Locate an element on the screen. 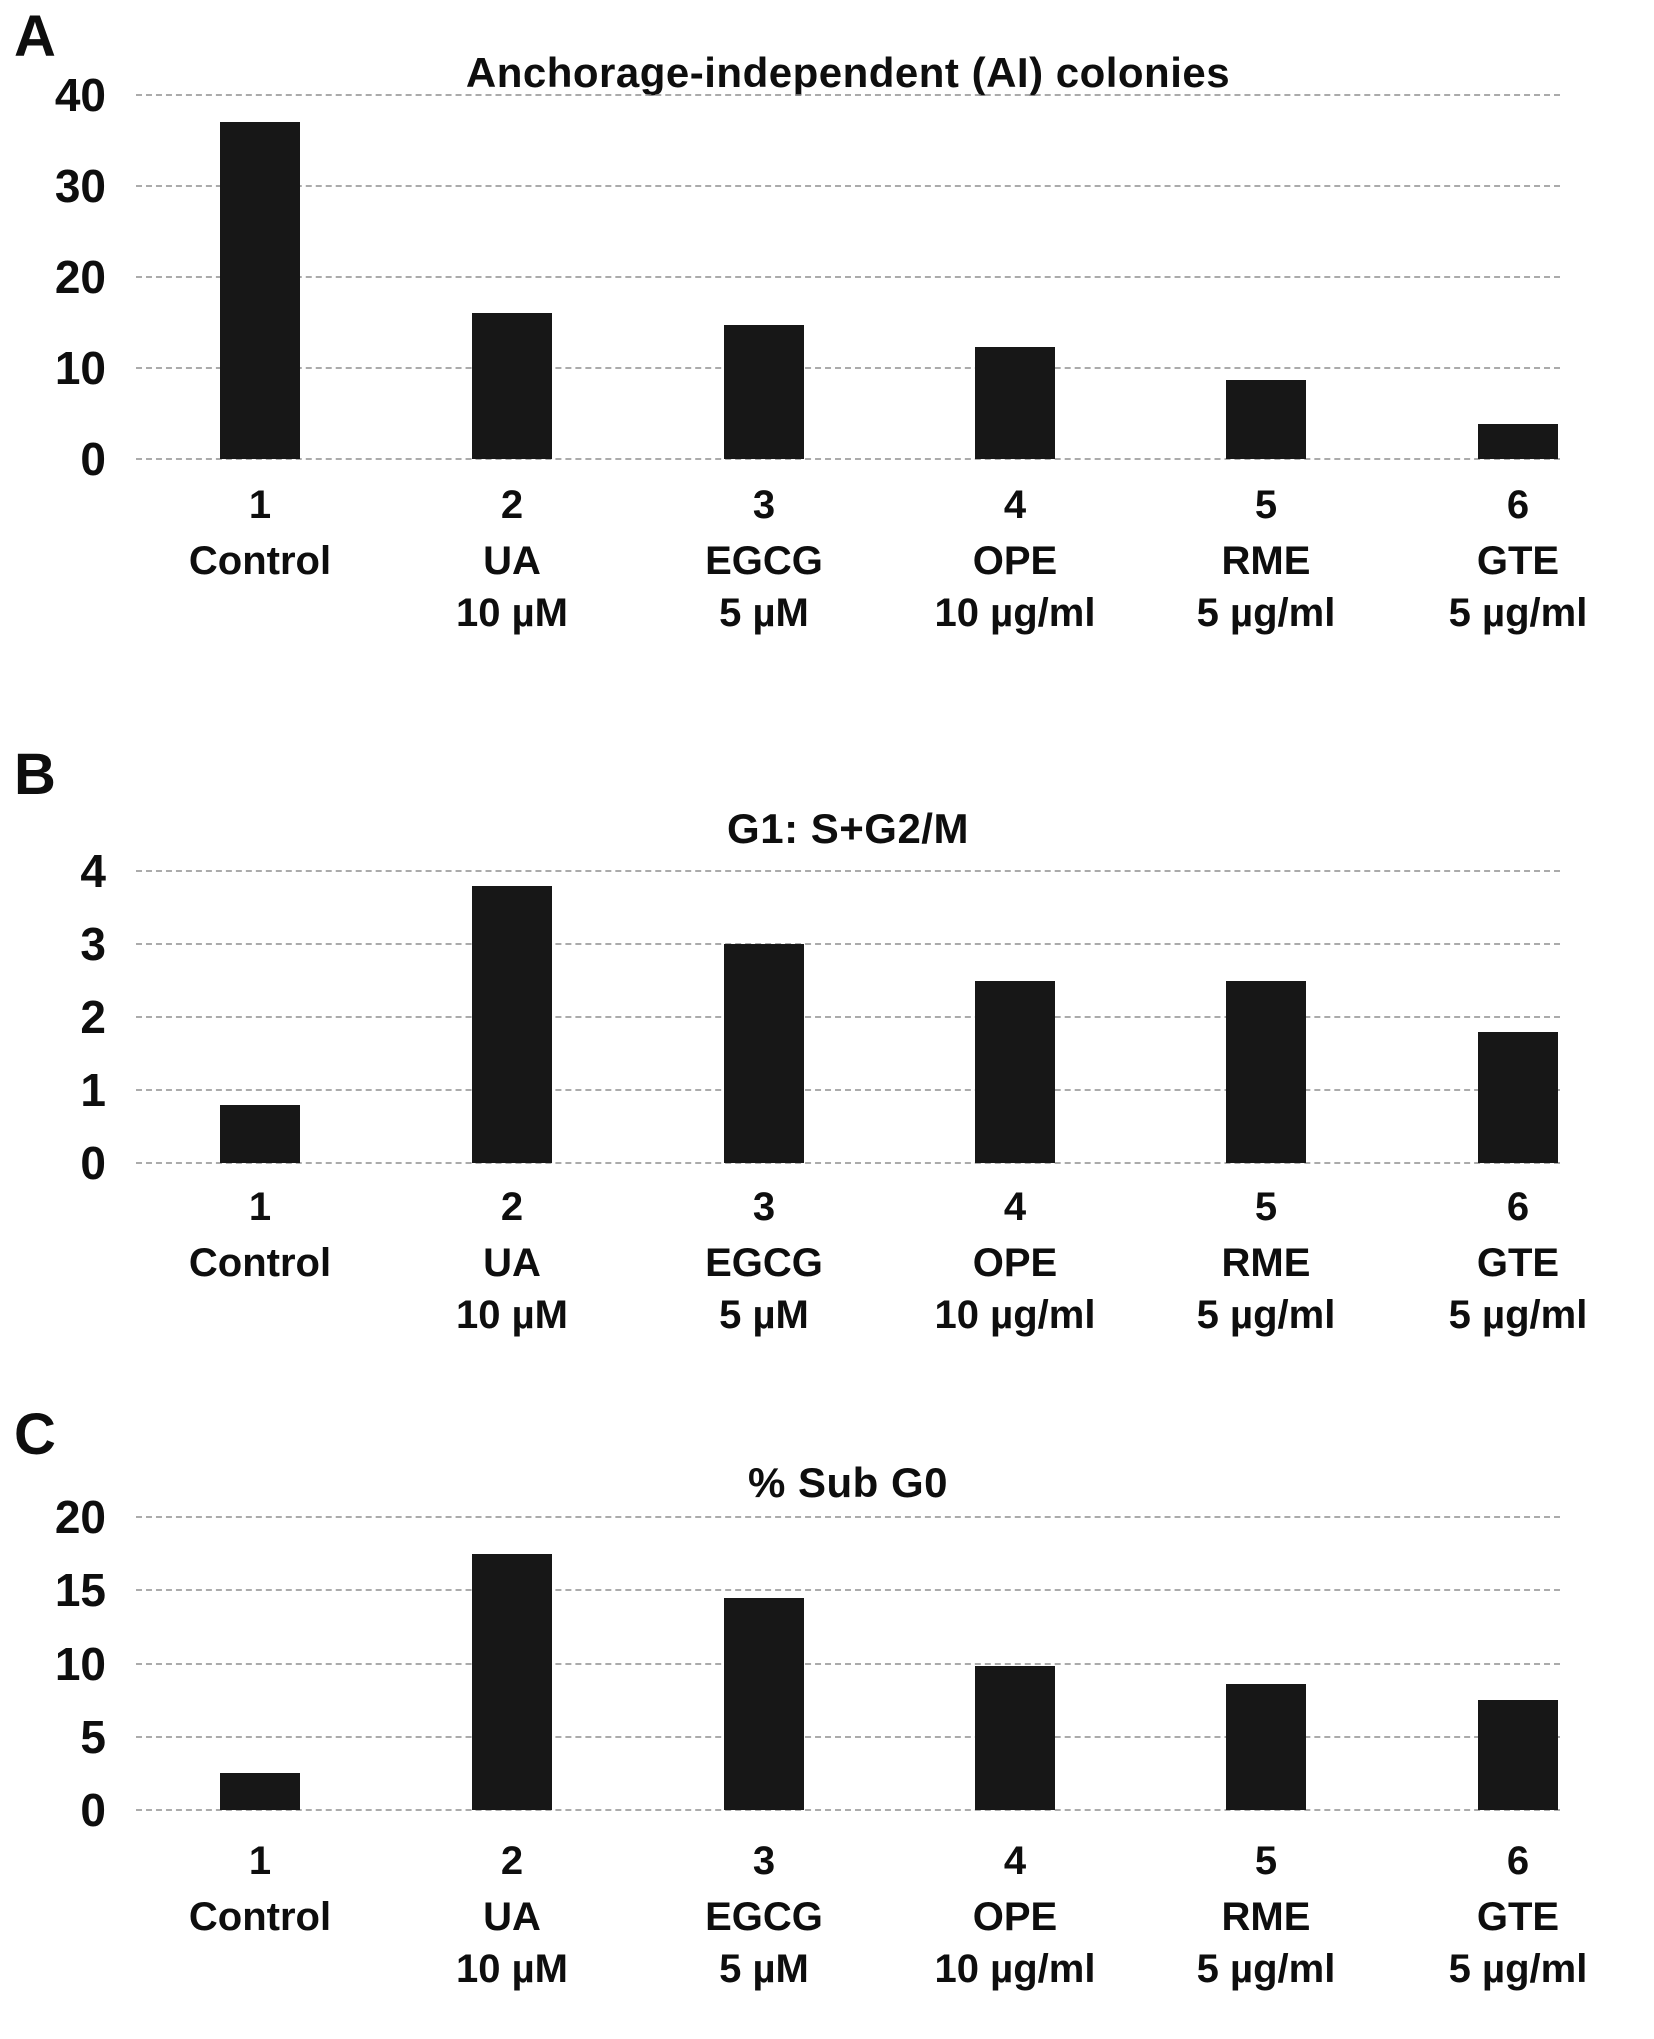 Image resolution: width=1654 pixels, height=2039 pixels. y-axis-tick-label: 1 is located at coordinates (93, 1090).